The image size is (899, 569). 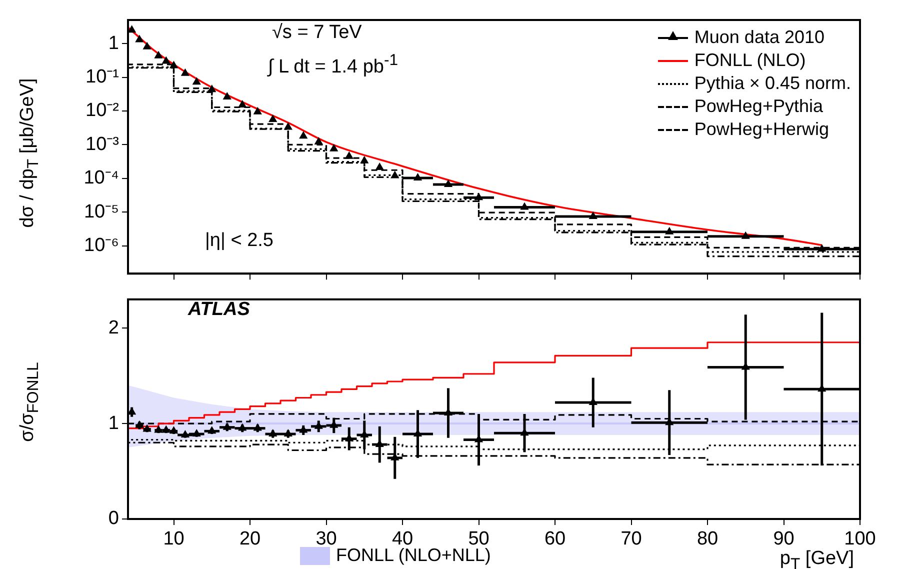 I want to click on y-tick-label: 2, so click(x=113, y=327).